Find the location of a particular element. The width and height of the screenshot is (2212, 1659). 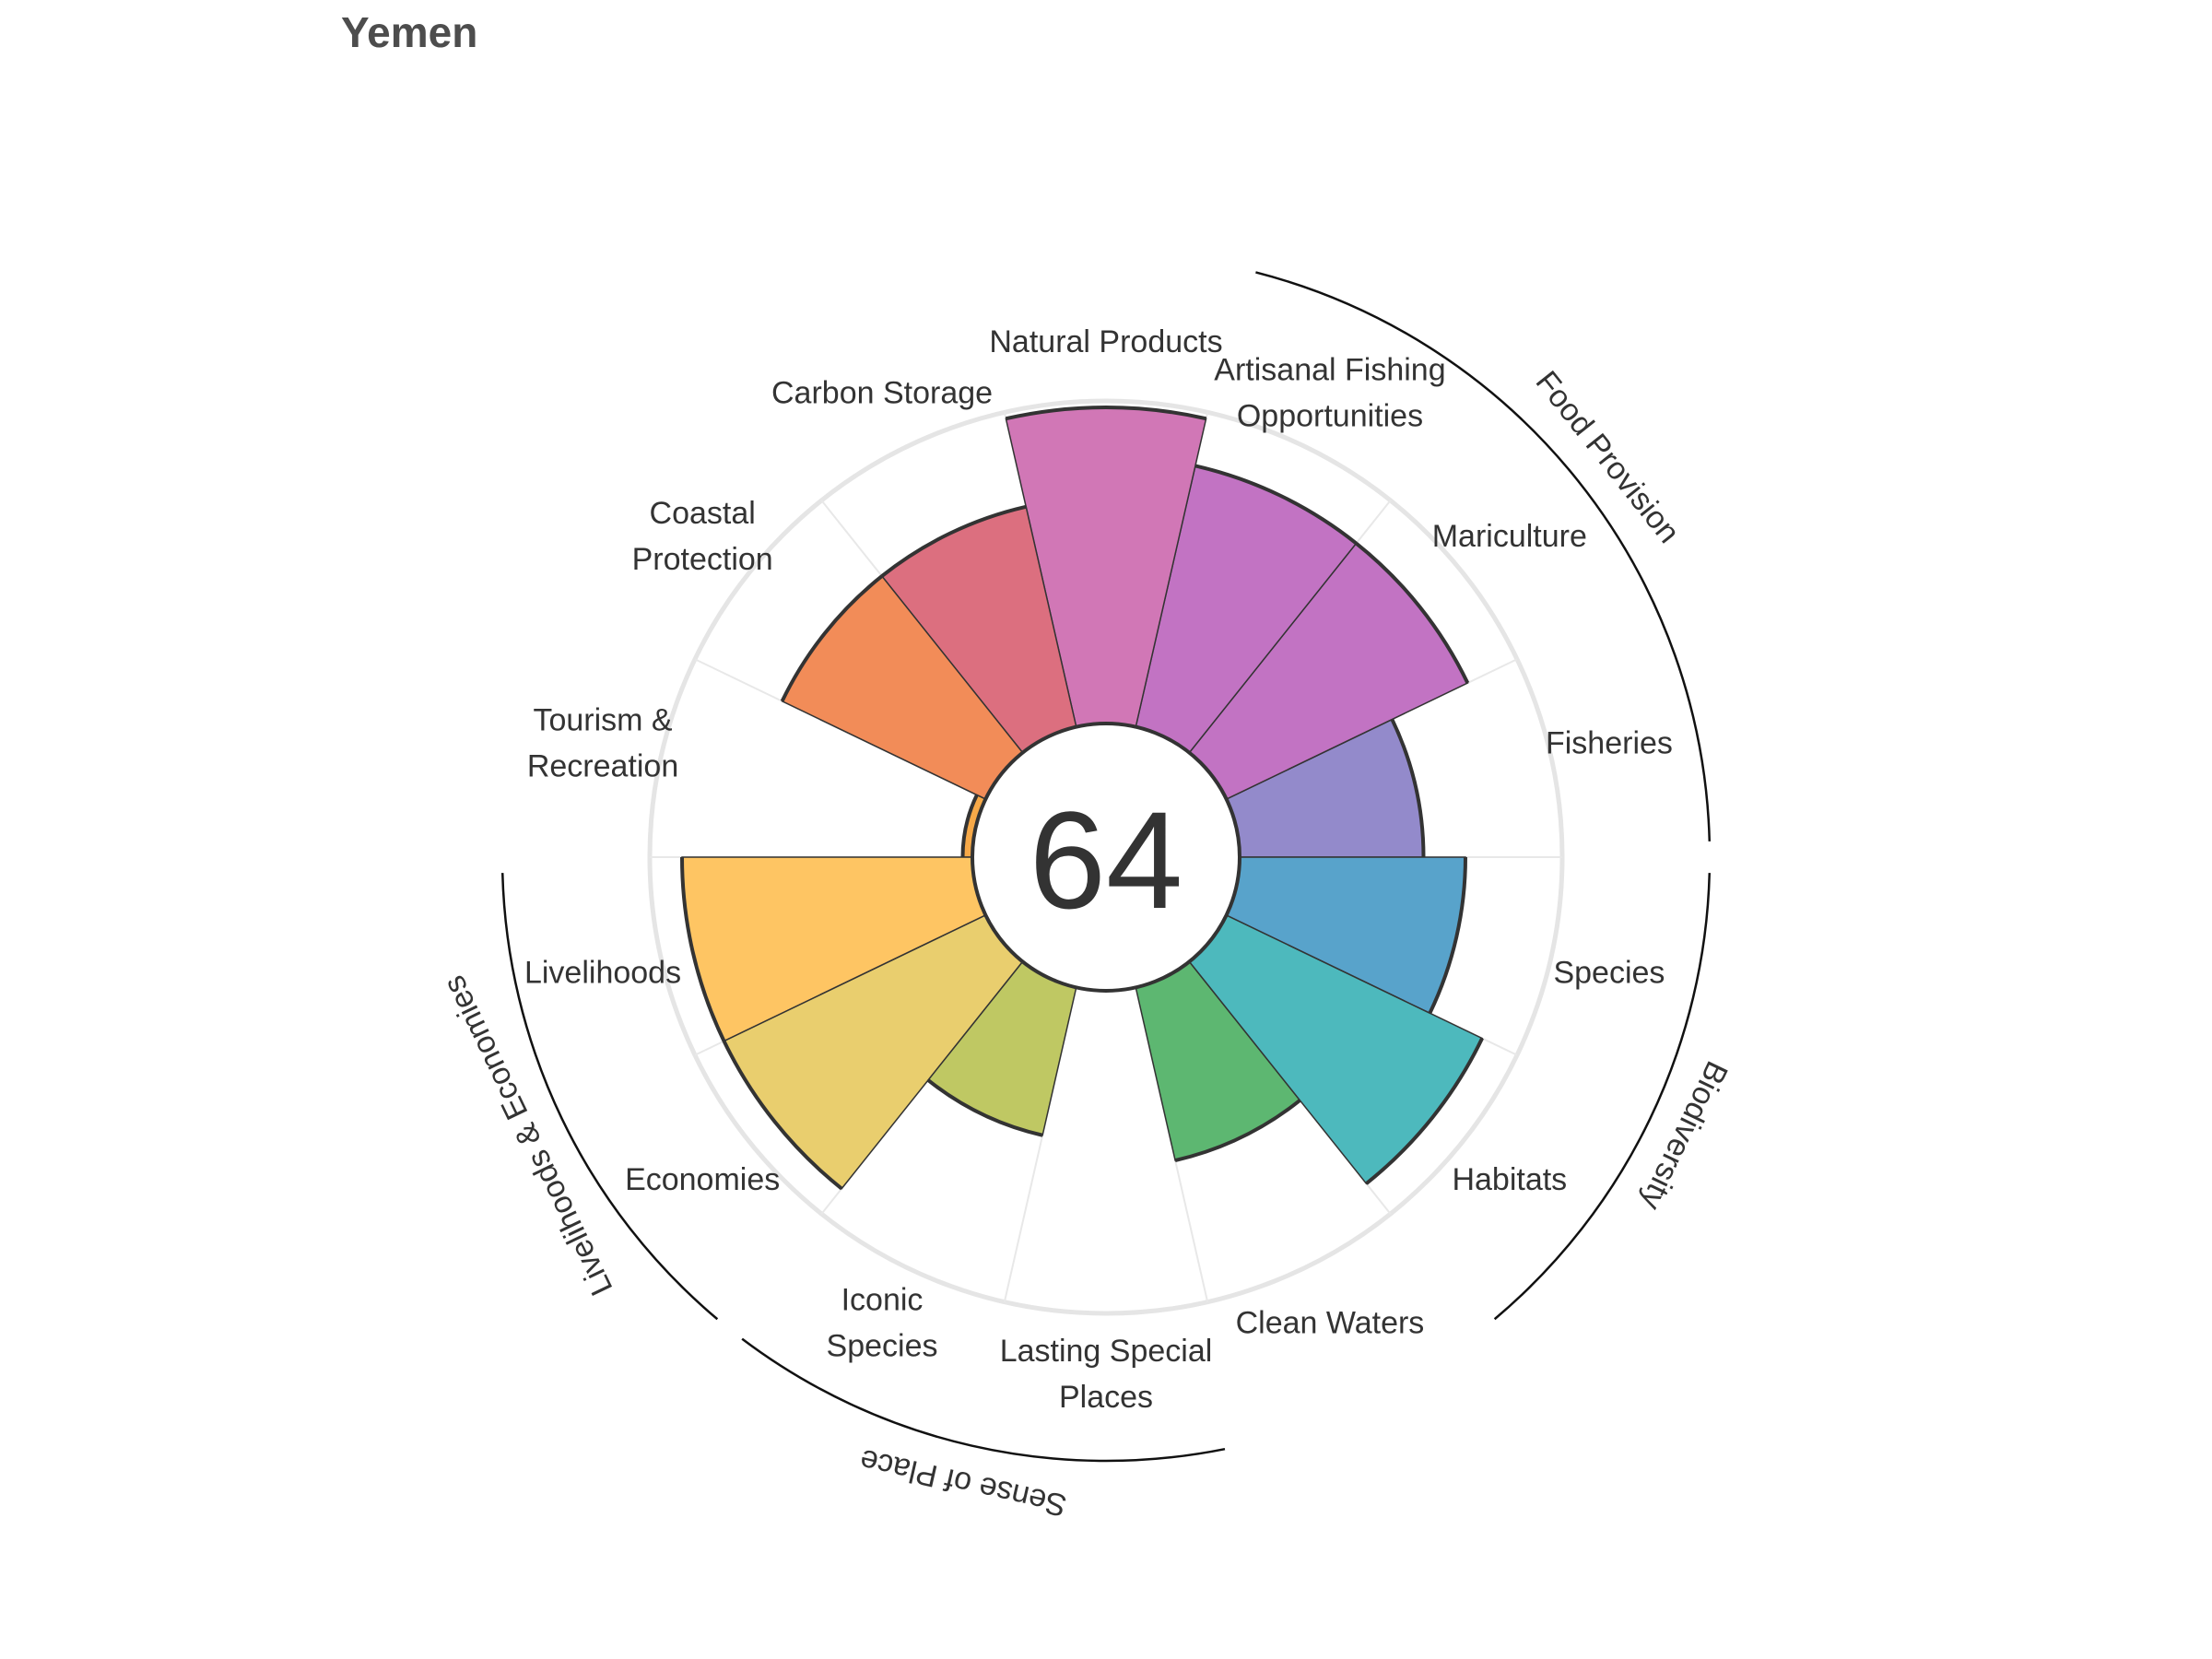

petal-edge-carbon-storage is located at coordinates (953, 541).